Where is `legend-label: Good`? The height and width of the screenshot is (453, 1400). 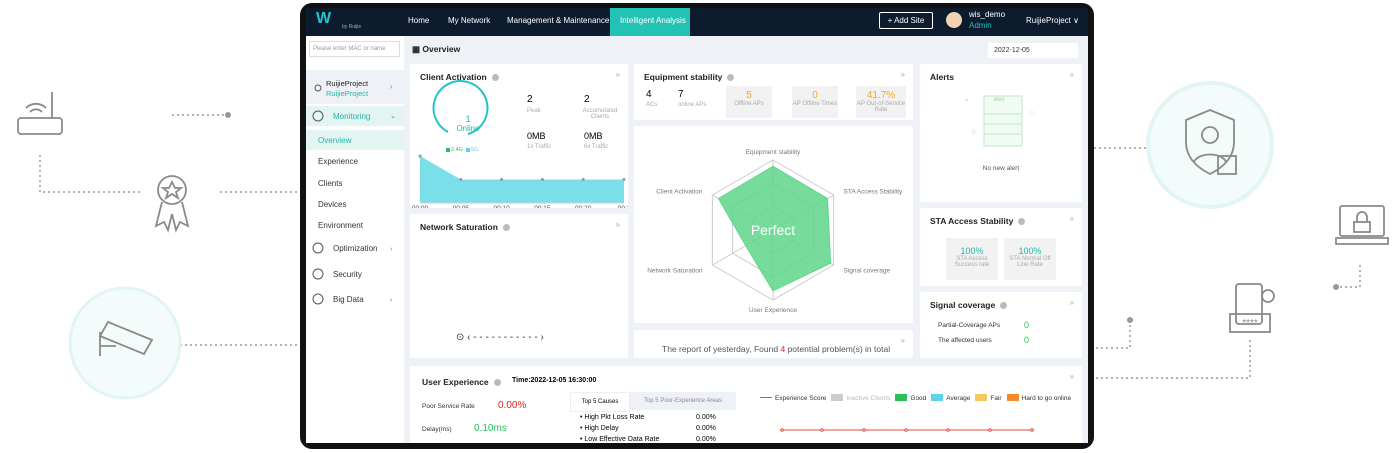 legend-label: Good is located at coordinates (918, 398).